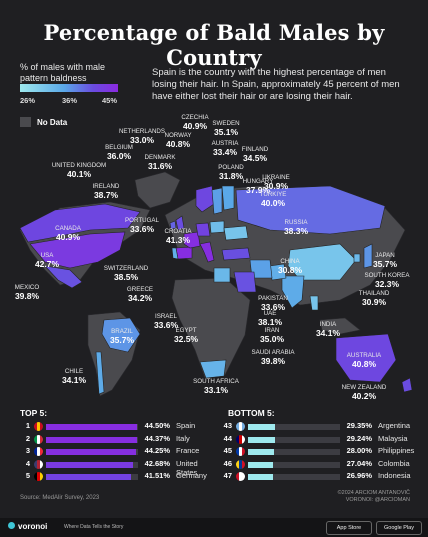 The width and height of the screenshot is (428, 537). I want to click on bar-value: 44.50%, so click(157, 425).